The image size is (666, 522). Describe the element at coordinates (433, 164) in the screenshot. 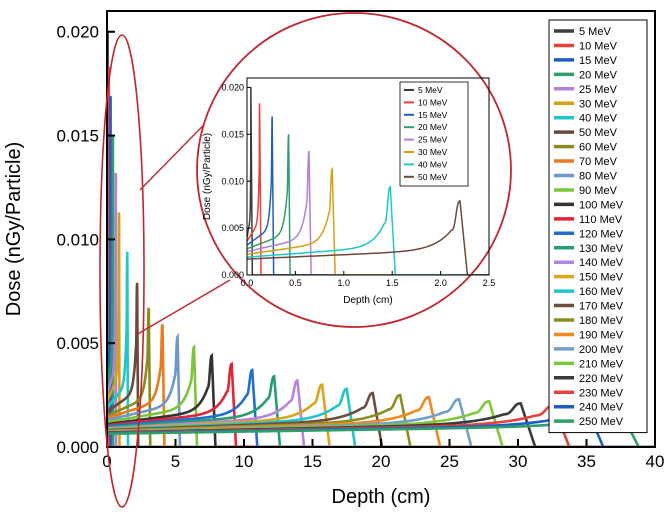

I see `inset-legend-label: 40 MeV` at that location.